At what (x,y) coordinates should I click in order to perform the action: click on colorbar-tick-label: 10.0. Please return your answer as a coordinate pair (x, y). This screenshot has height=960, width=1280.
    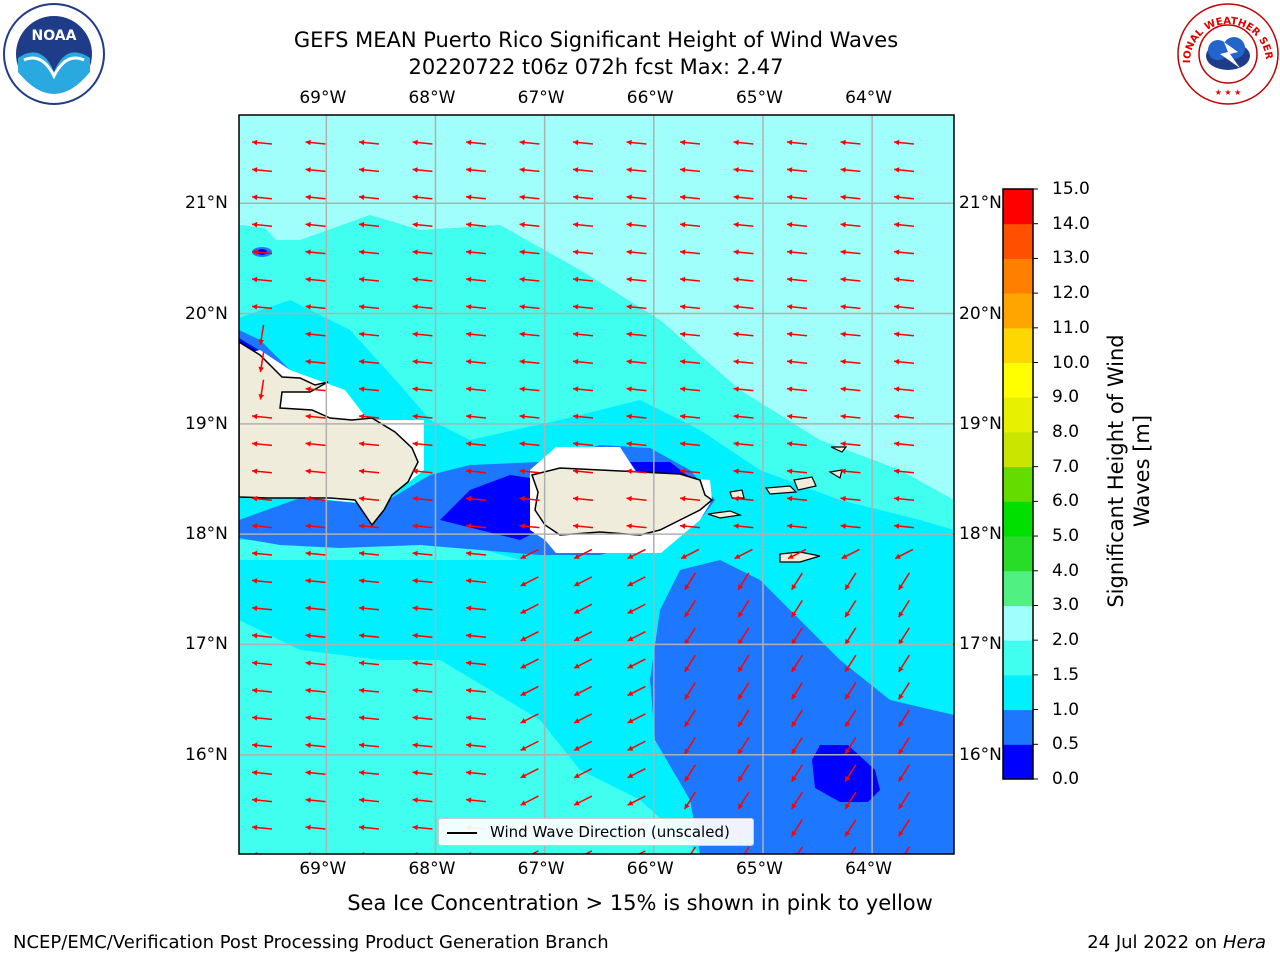
    Looking at the image, I should click on (1071, 362).